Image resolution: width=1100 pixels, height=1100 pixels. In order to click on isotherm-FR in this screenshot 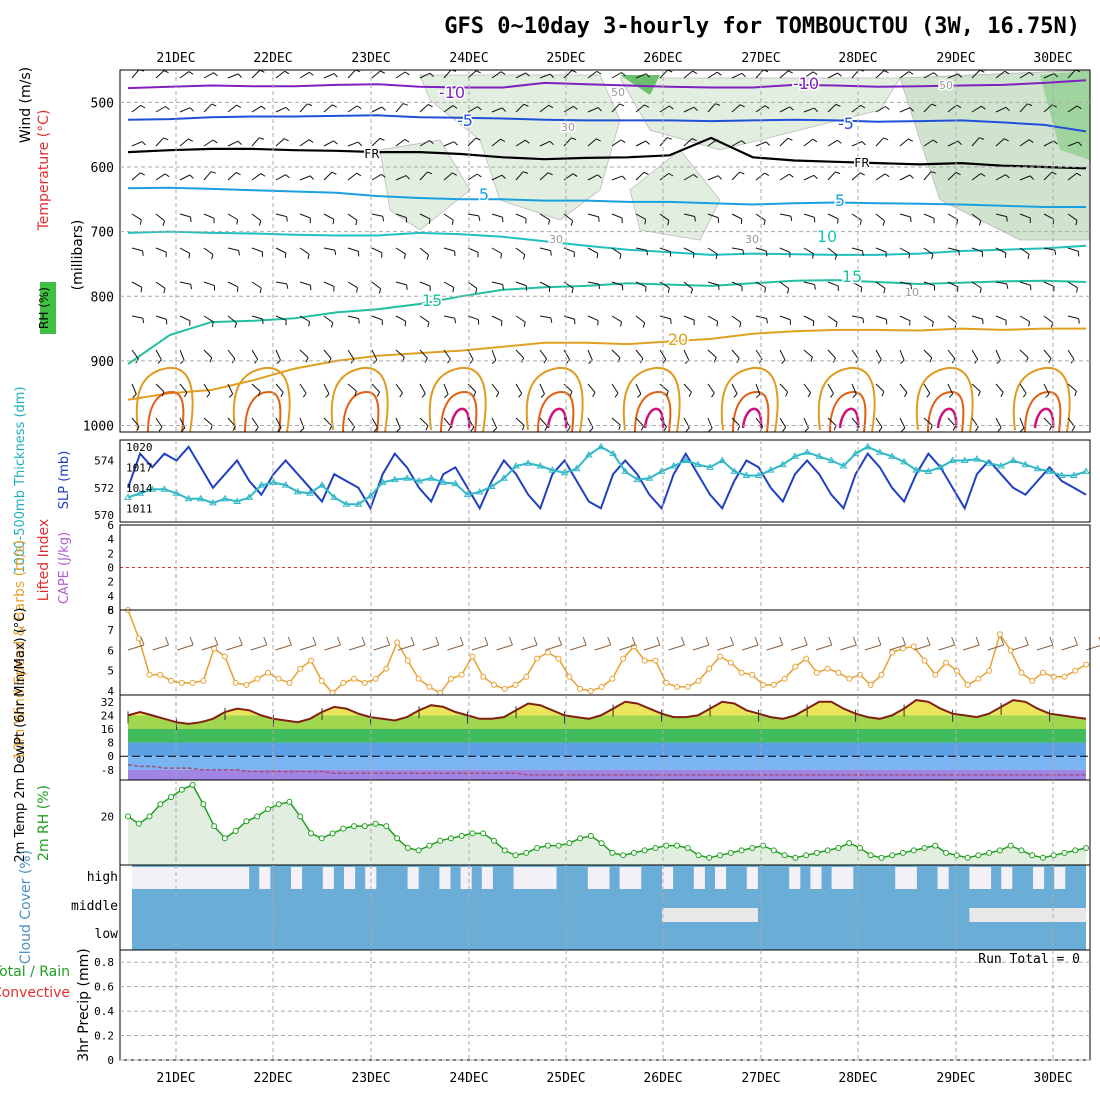, I will do `click(607, 153)`.